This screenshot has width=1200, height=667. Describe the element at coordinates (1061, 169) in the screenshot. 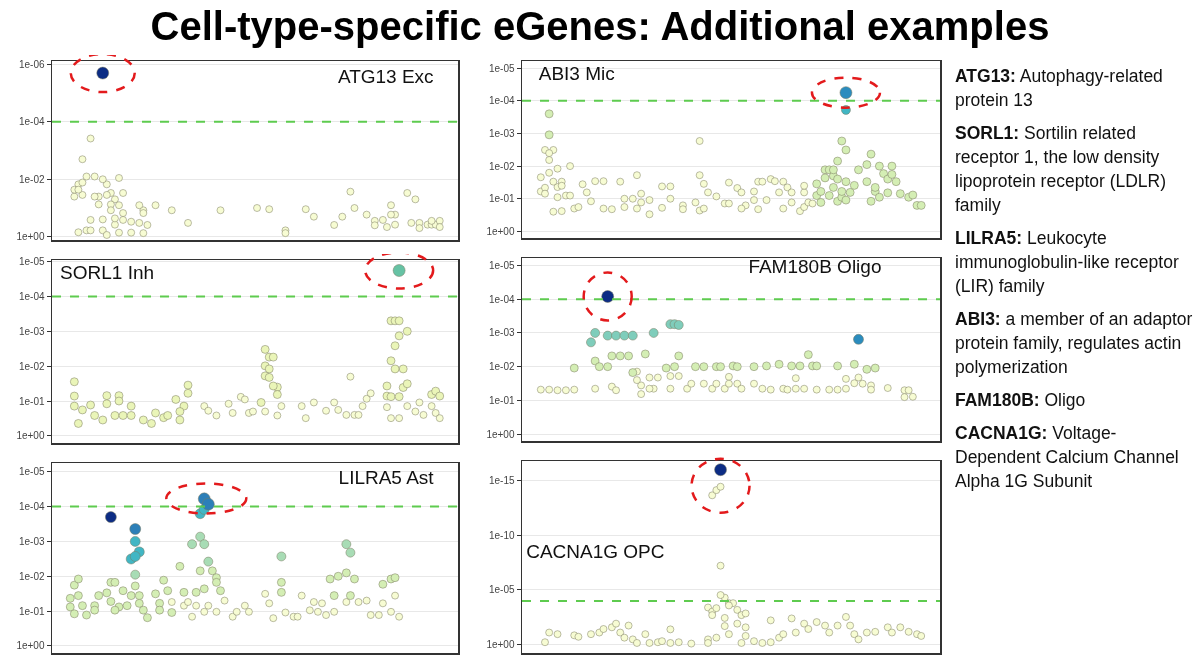

I see `text: SORL1: Sortilin related receptor 1, the low density lipoprotein receptor (LDLR) family` at that location.